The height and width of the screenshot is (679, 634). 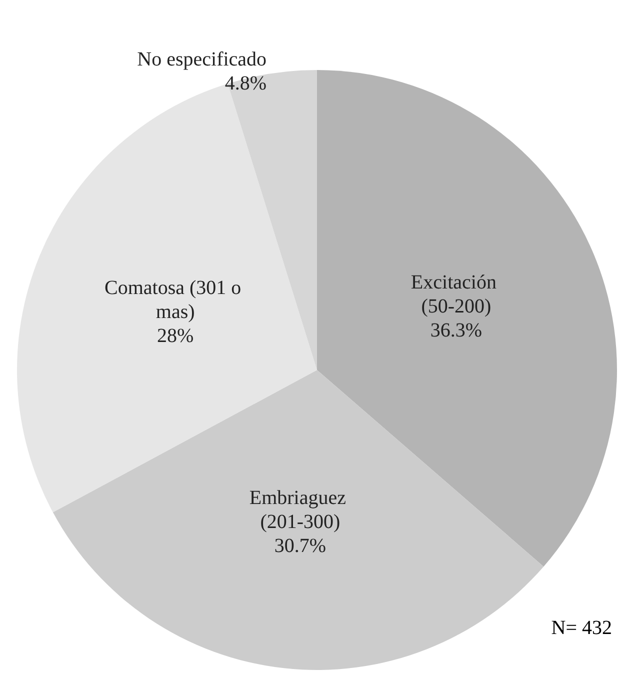 What do you see at coordinates (245, 83) in the screenshot?
I see `data-label: 4.8%` at bounding box center [245, 83].